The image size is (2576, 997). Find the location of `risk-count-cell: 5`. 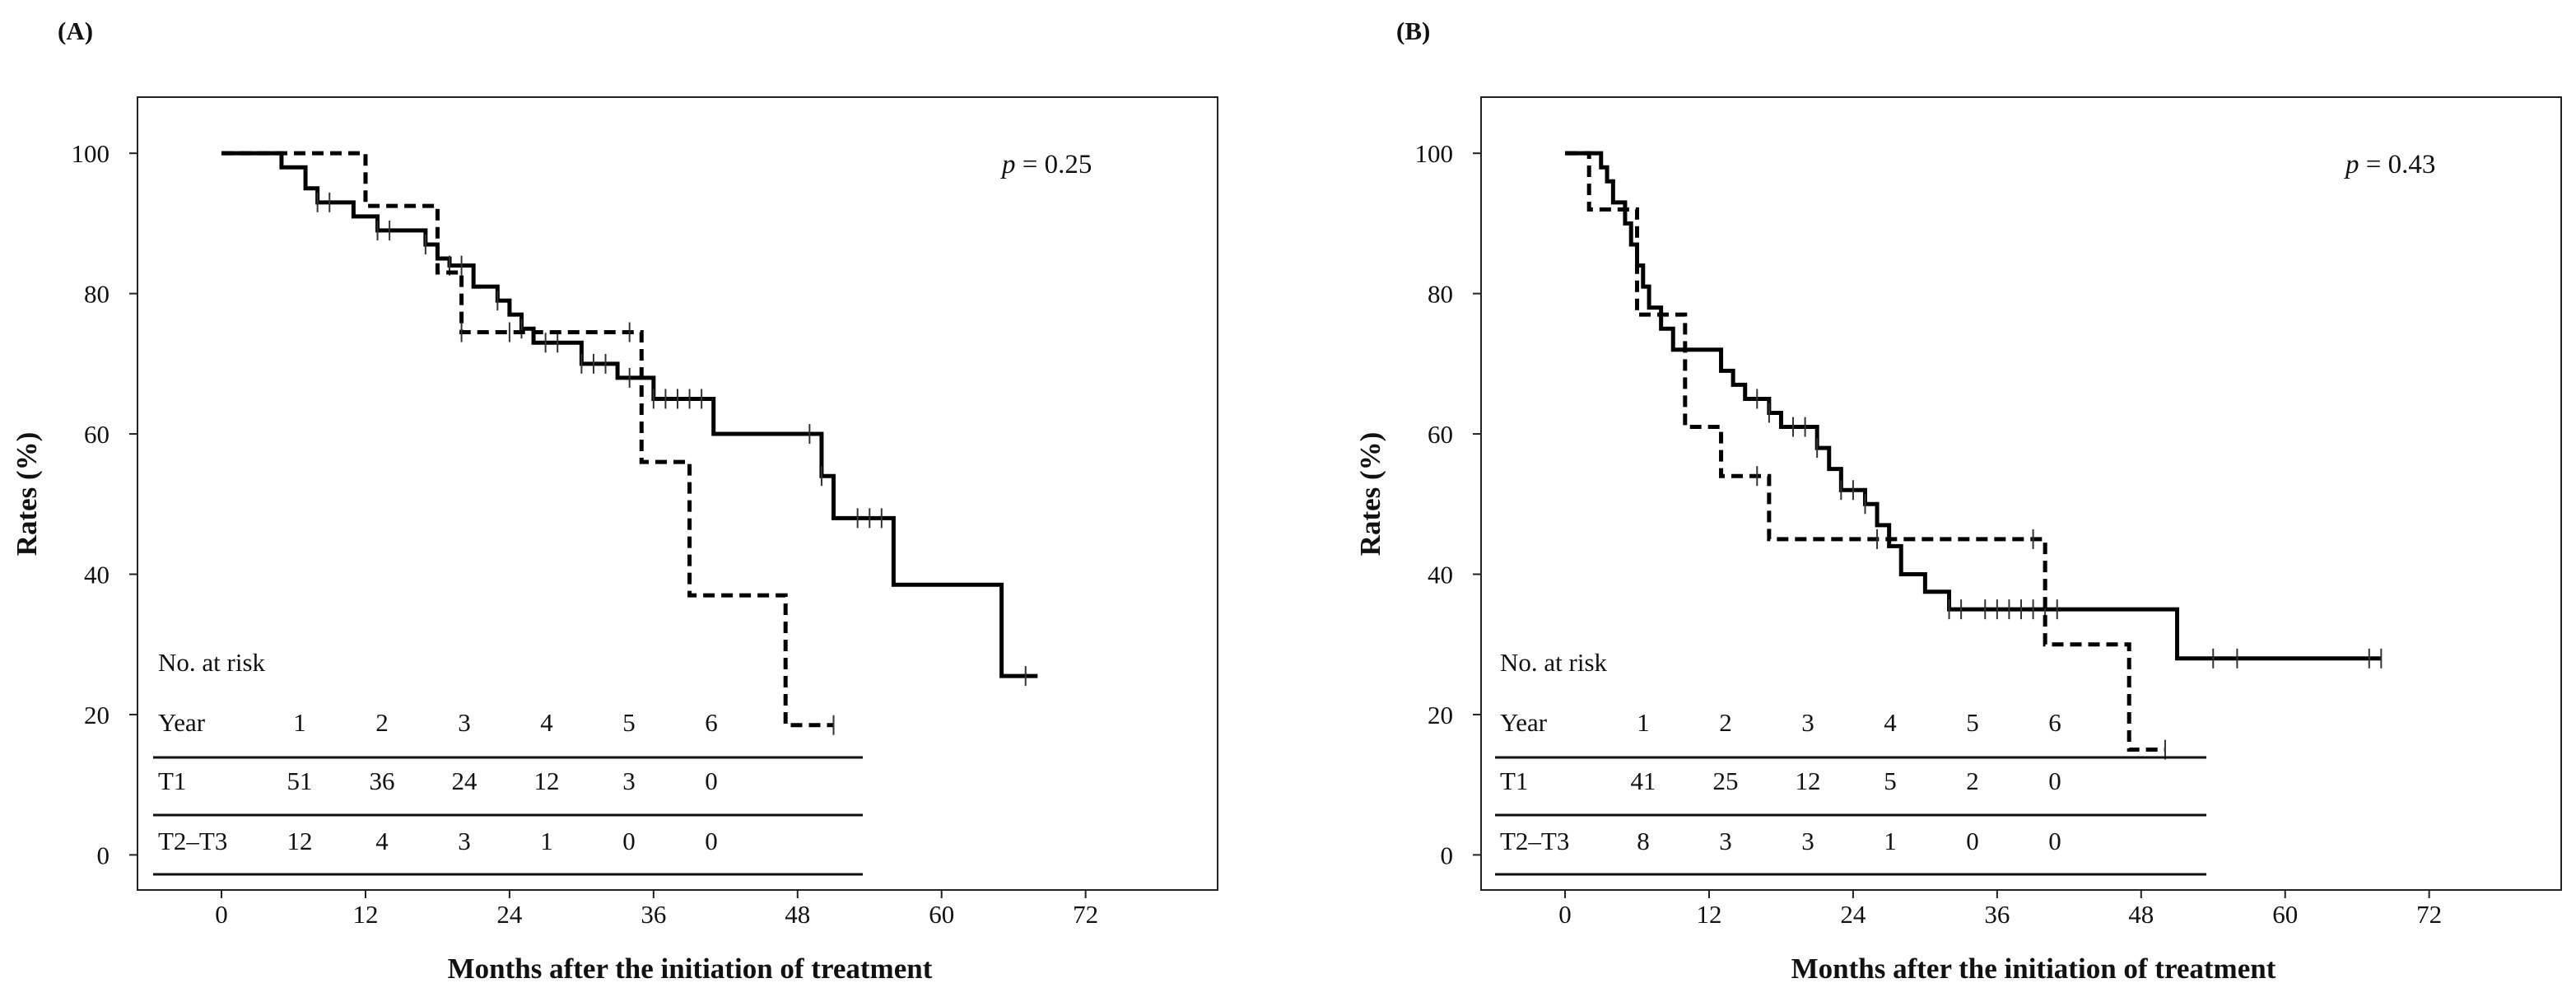

risk-count-cell: 5 is located at coordinates (1890, 780).